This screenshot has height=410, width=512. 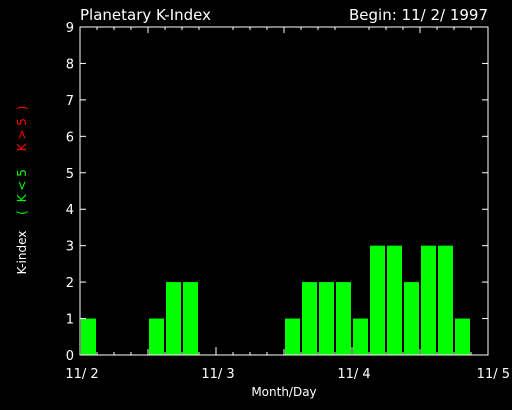 I want to click on y-tick-label: 4, so click(x=70, y=210).